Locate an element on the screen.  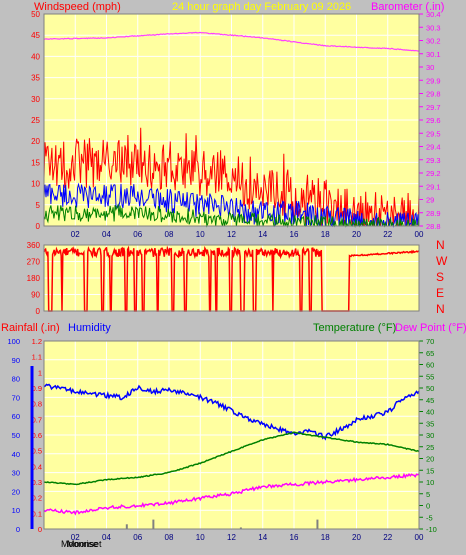
rainfall-axis-title: Rainfall (.in) is located at coordinates (30, 328).